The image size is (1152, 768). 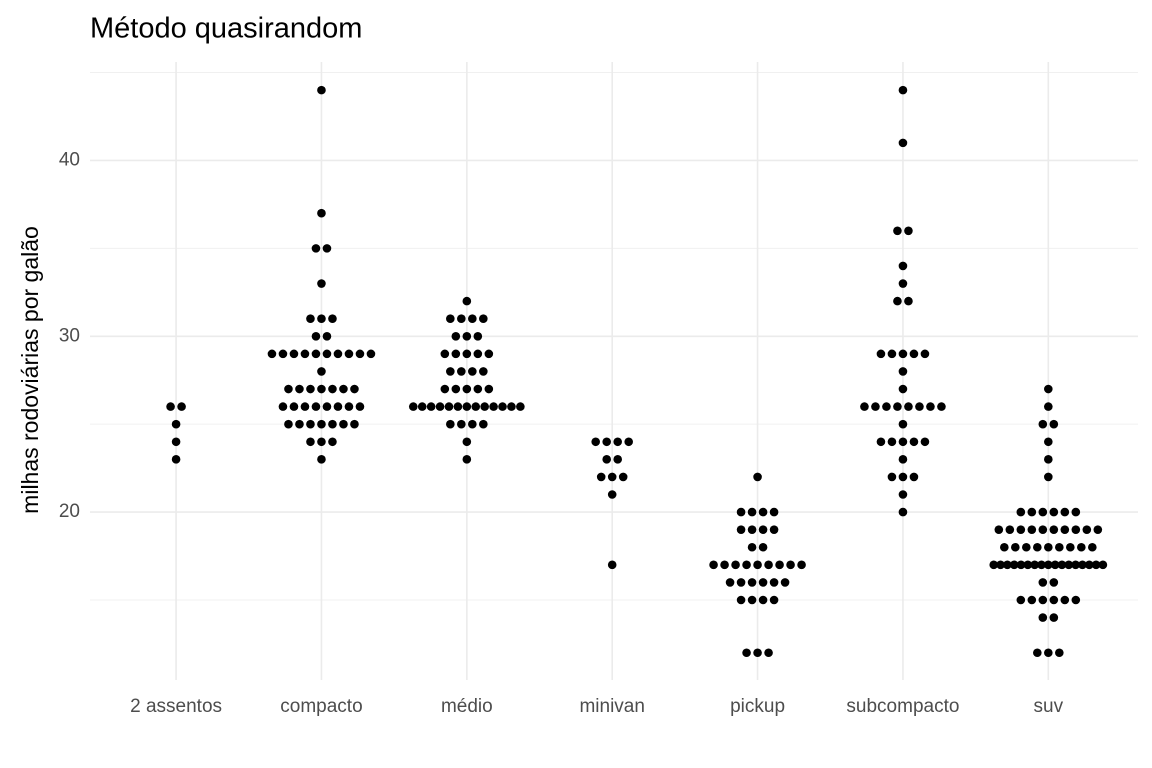 What do you see at coordinates (226, 29) in the screenshot?
I see `chart-title: Método quasirandom` at bounding box center [226, 29].